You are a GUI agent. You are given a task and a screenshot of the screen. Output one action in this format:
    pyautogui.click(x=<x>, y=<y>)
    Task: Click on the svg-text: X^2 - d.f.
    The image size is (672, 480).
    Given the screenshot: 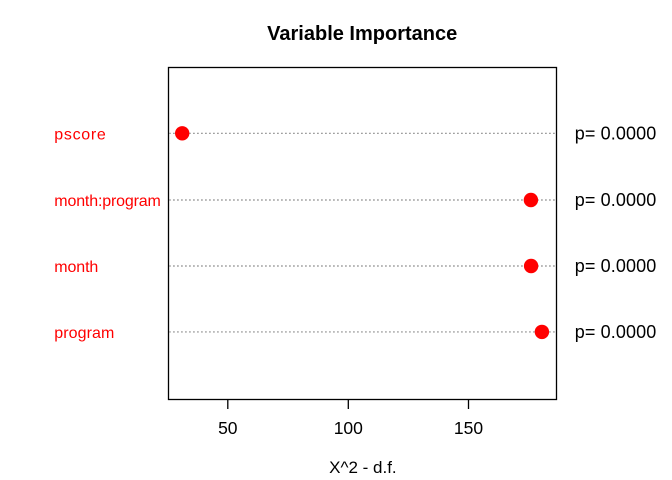 What is the action you would take?
    pyautogui.click(x=363, y=467)
    